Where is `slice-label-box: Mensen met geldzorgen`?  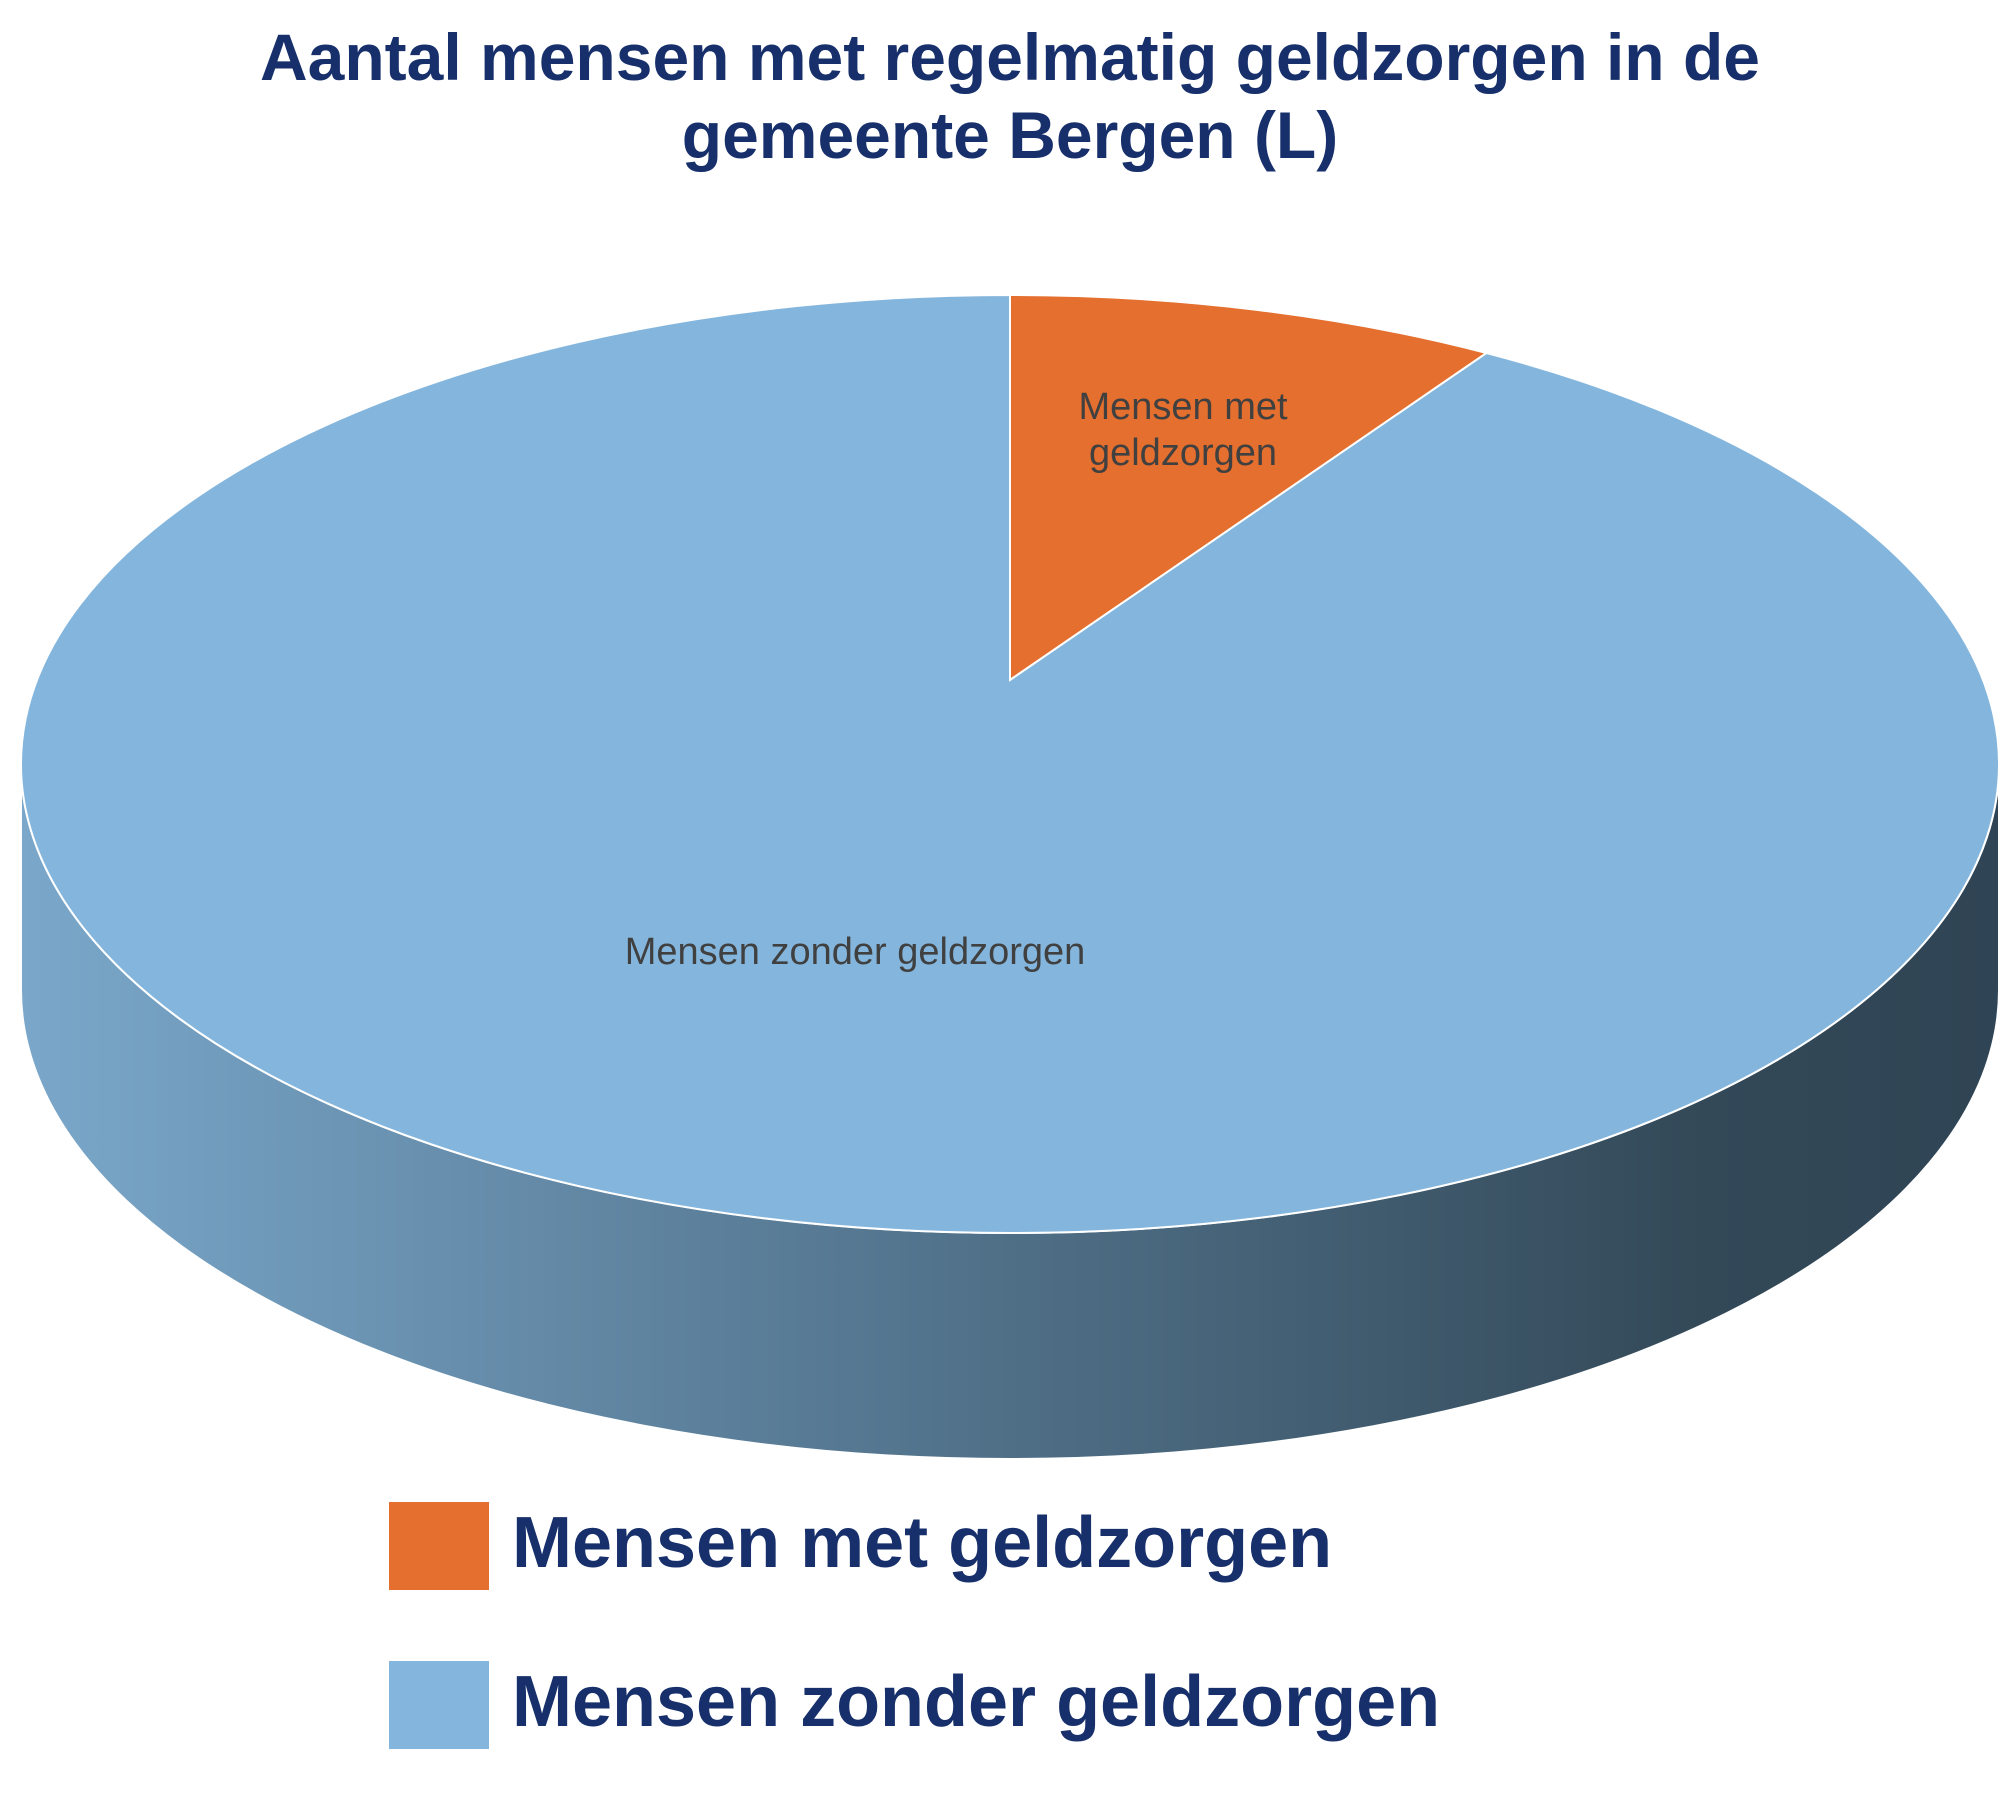 slice-label-box: Mensen met geldzorgen is located at coordinates (1183, 430).